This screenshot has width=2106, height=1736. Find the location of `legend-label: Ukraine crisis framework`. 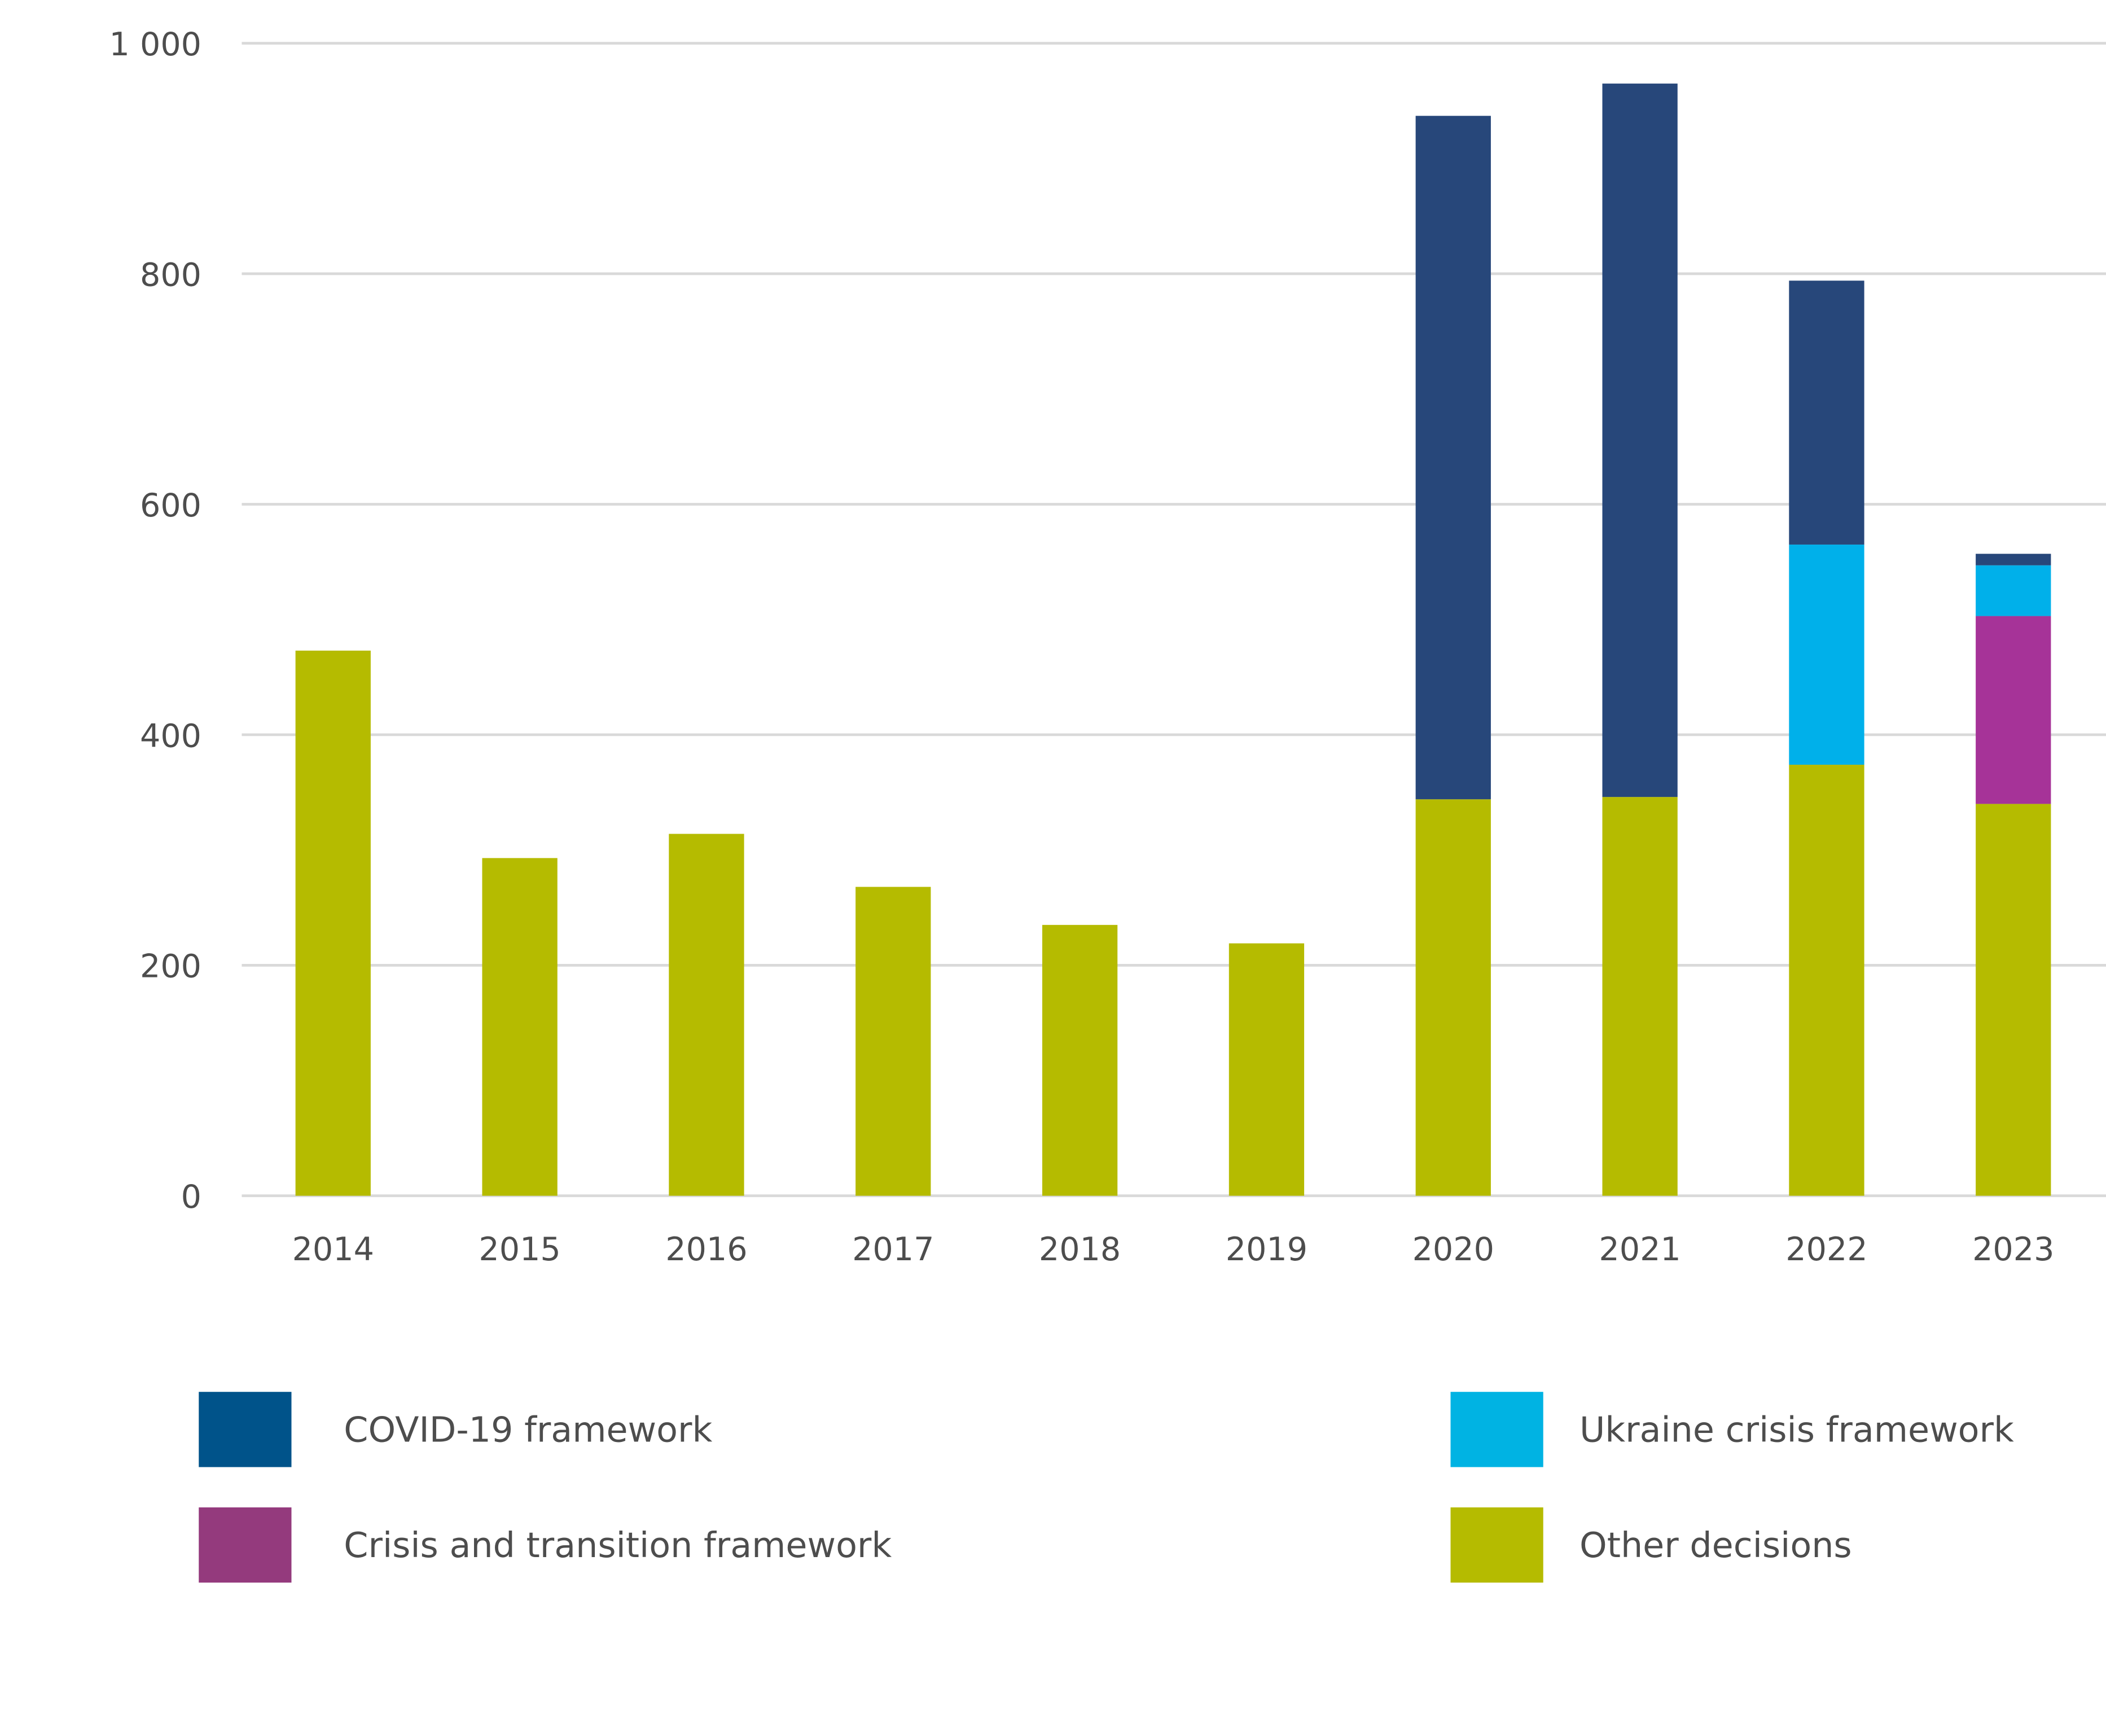

legend-label: Ukraine crisis framework is located at coordinates (1797, 1429).